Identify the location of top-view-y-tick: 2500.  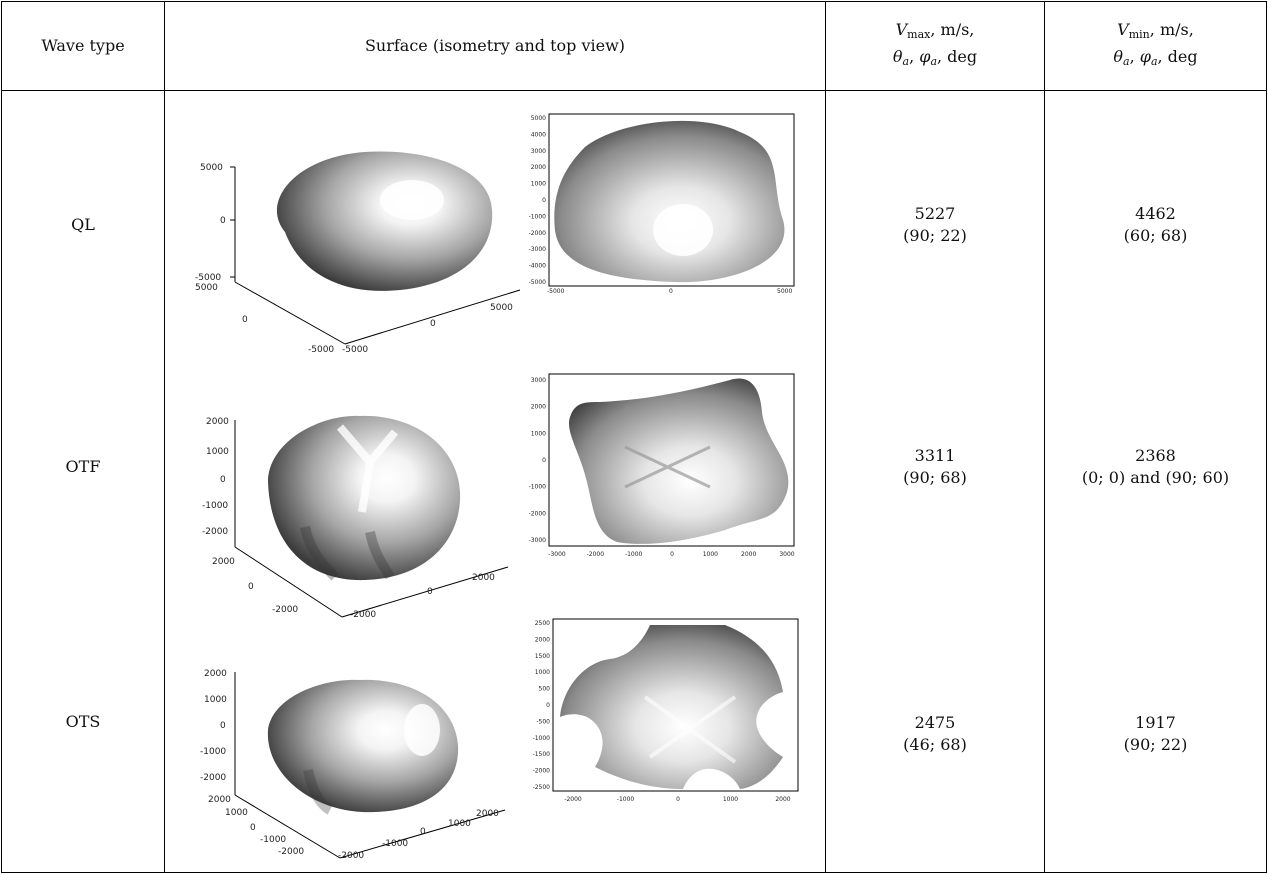
(542, 623).